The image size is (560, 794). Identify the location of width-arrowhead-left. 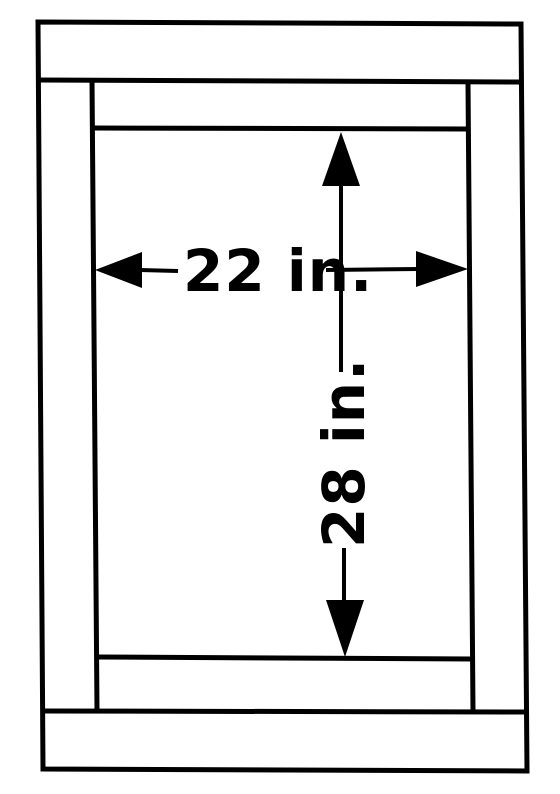
(118, 270).